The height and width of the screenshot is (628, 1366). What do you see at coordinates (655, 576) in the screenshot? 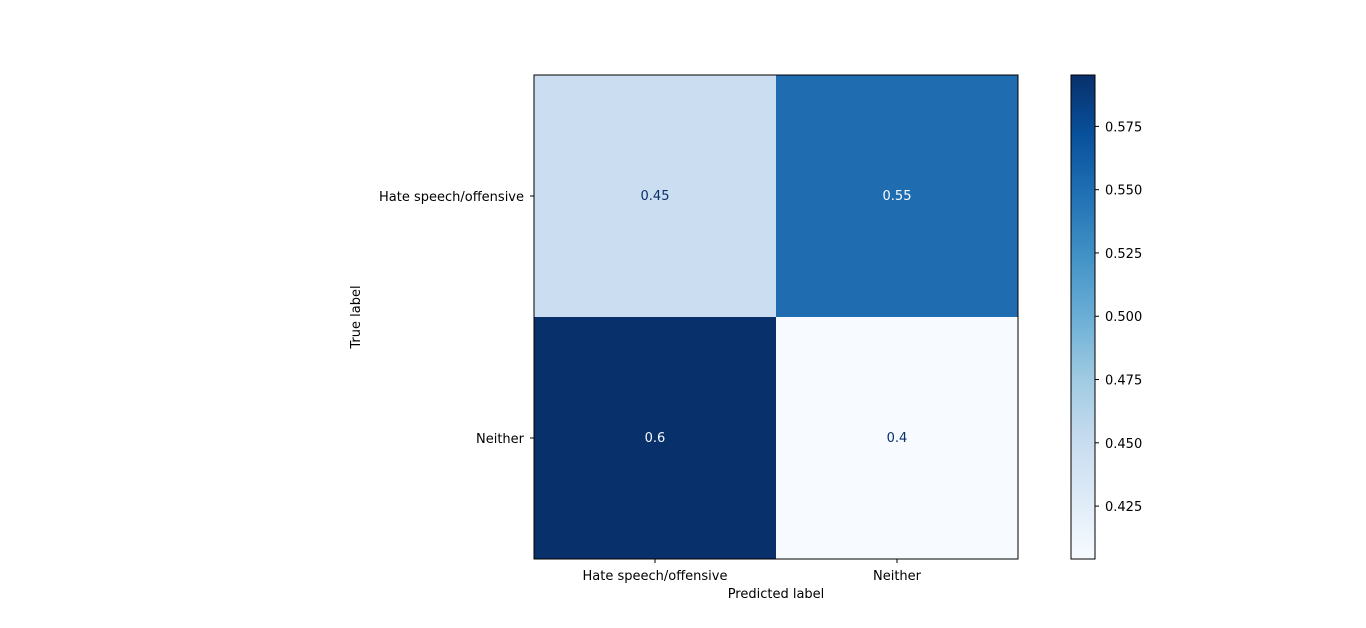
I see `x-tick-label: Hate speech/offensive` at bounding box center [655, 576].